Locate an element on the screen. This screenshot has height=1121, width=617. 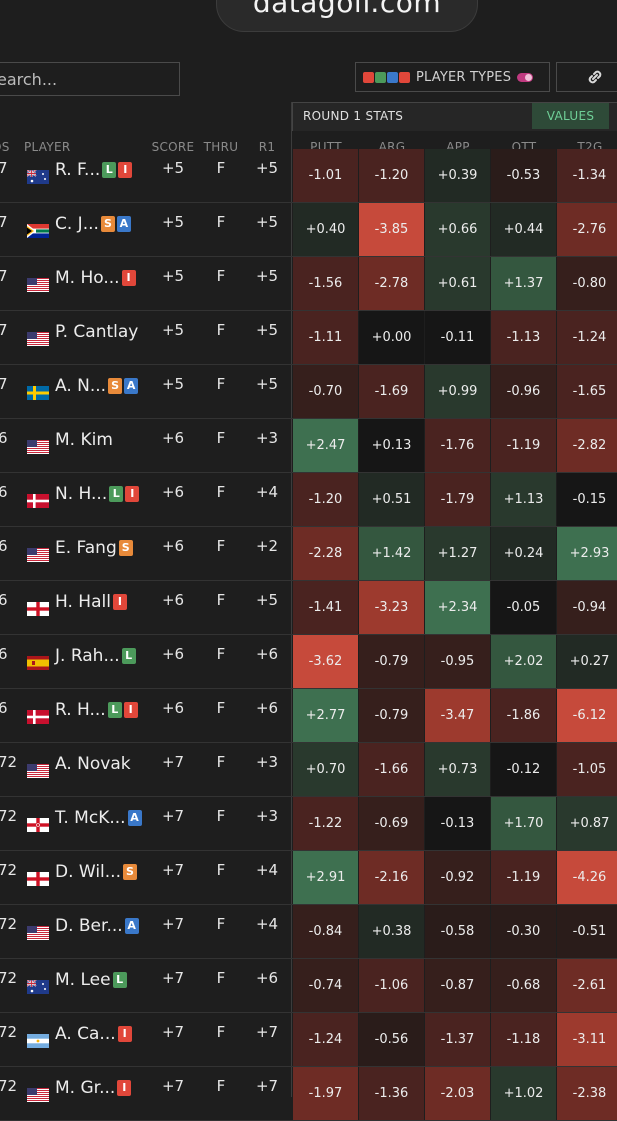
position-cell: 72 is located at coordinates (9, 762).